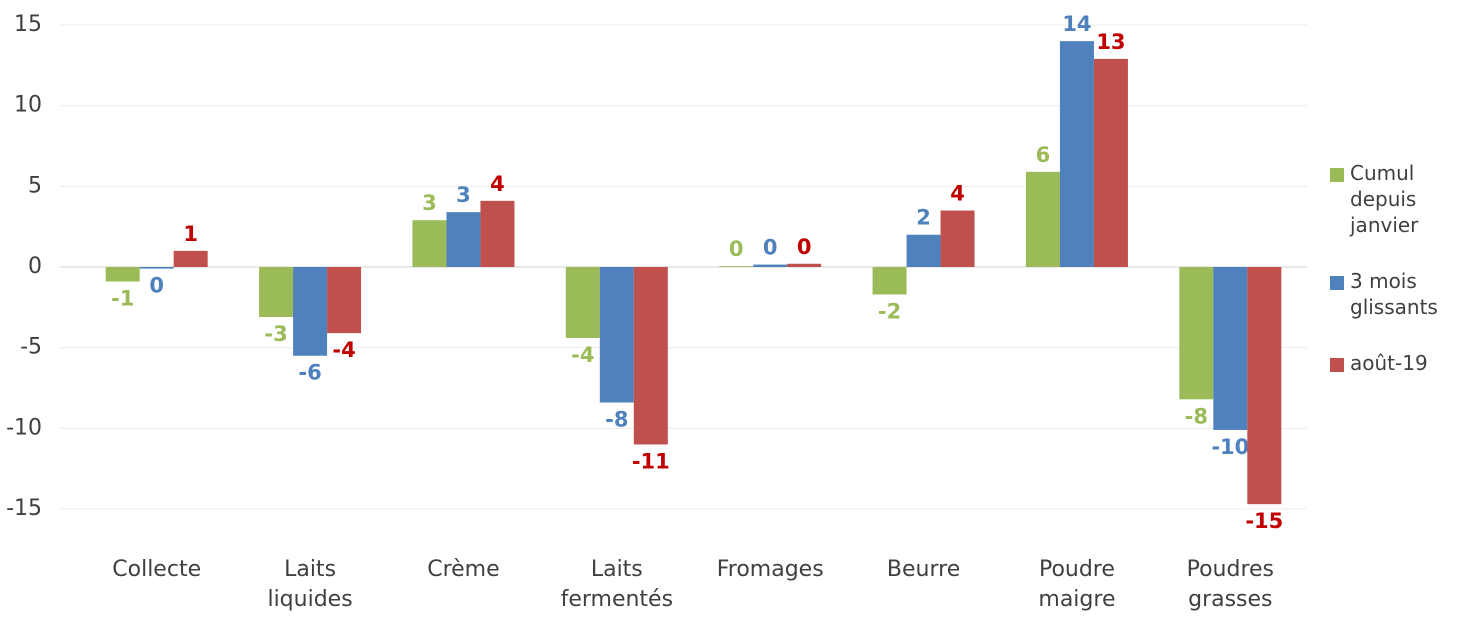  What do you see at coordinates (122, 299) in the screenshot?
I see `data-label: -1` at bounding box center [122, 299].